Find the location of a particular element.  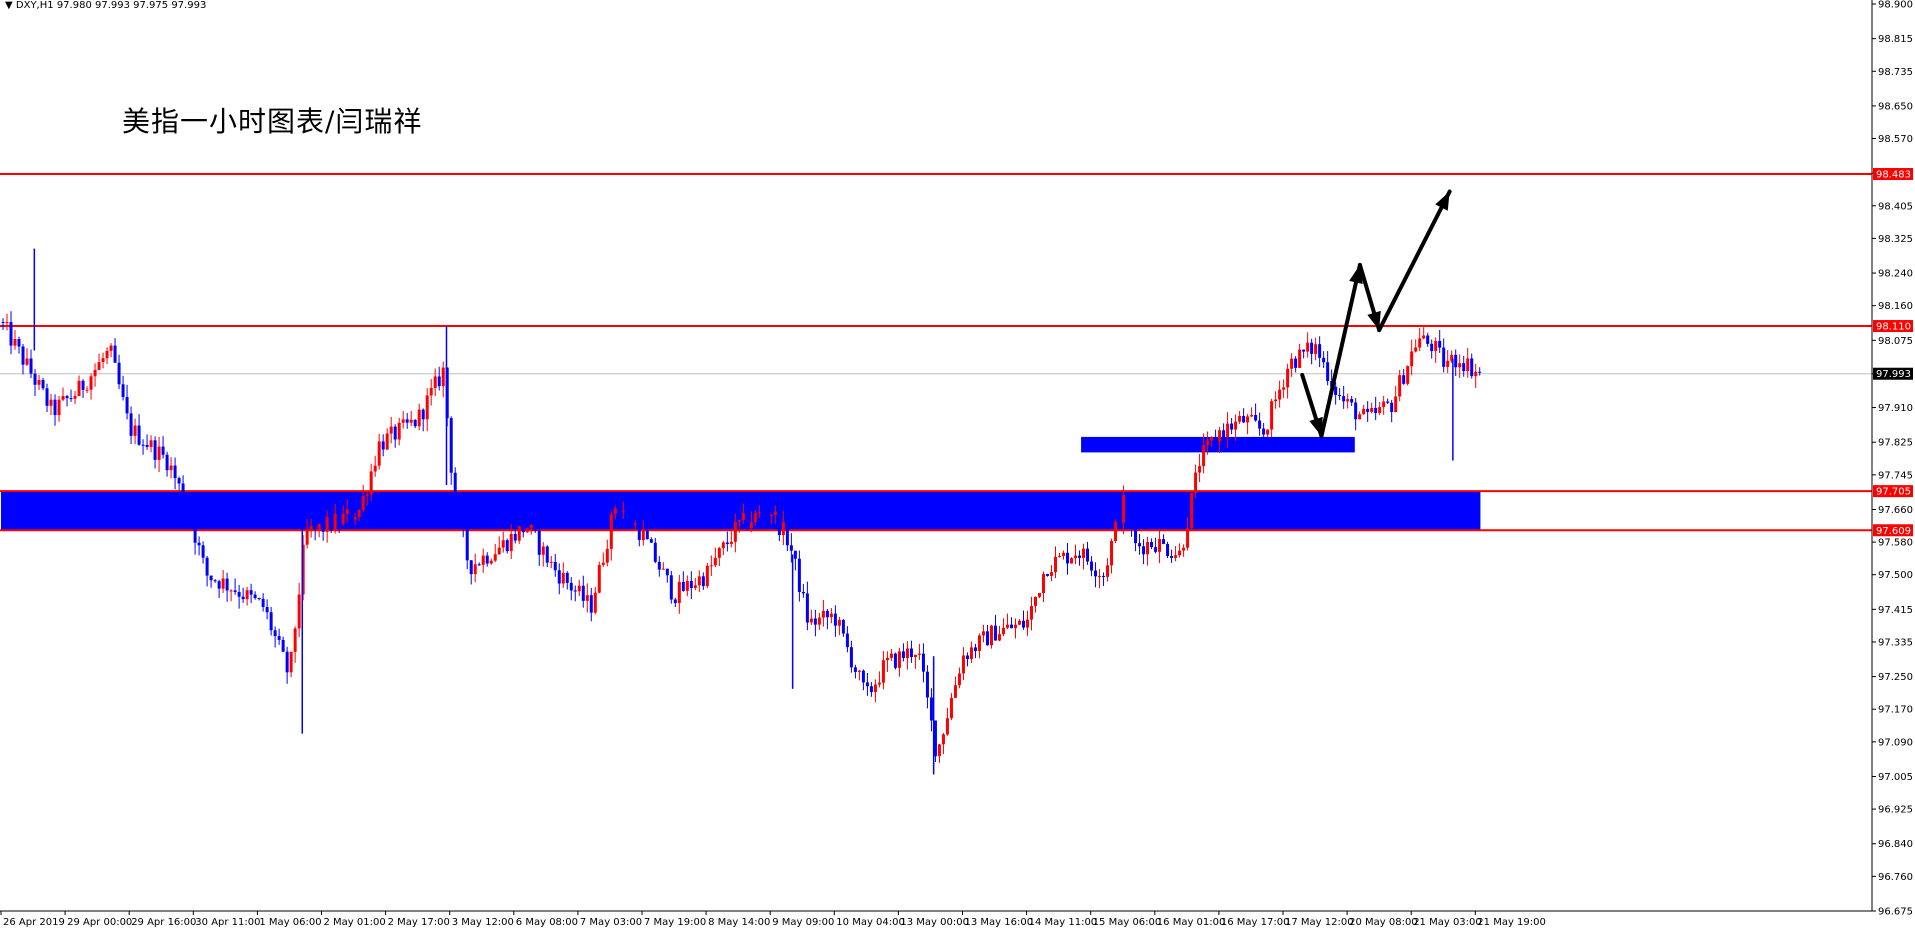

x-tick-label: 14 May 11:00 is located at coordinates (1063, 922).